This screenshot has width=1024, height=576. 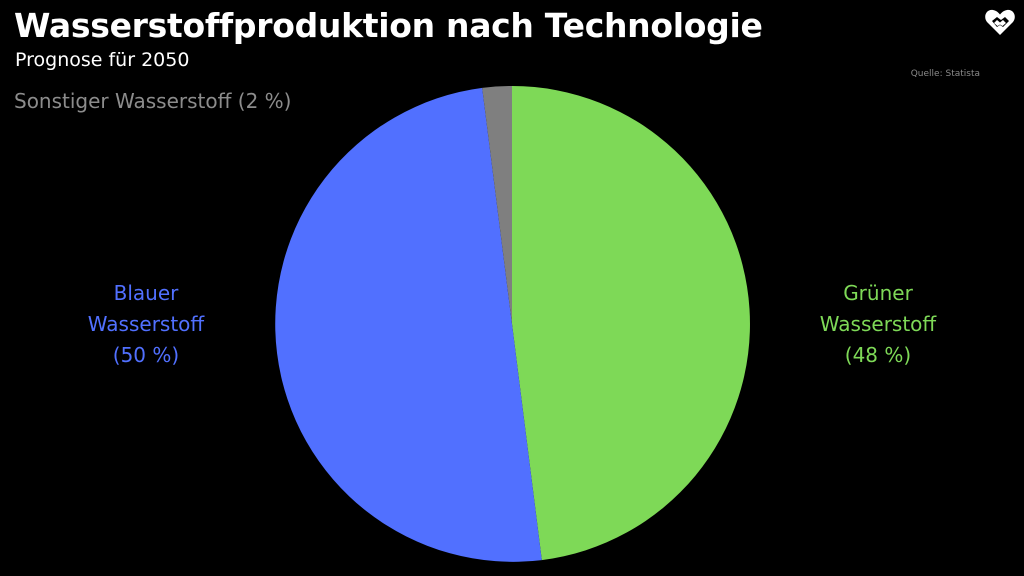 I want to click on slice-label-sonstig-line-1: Sonstiger Wasserstoff (2 %), so click(x=153, y=101).